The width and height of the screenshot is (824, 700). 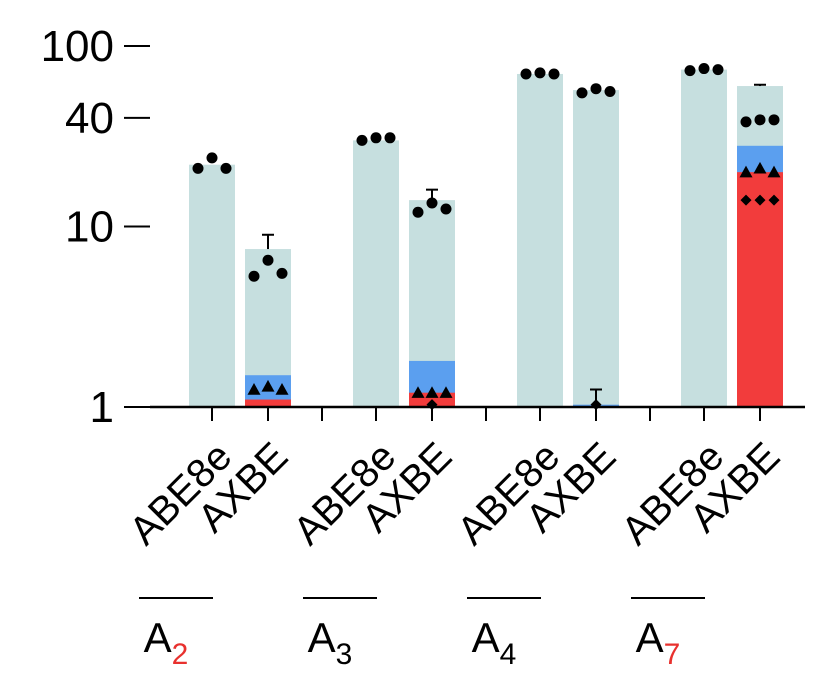 What do you see at coordinates (102, 407) in the screenshot?
I see `y-tick-label-1: 1` at bounding box center [102, 407].